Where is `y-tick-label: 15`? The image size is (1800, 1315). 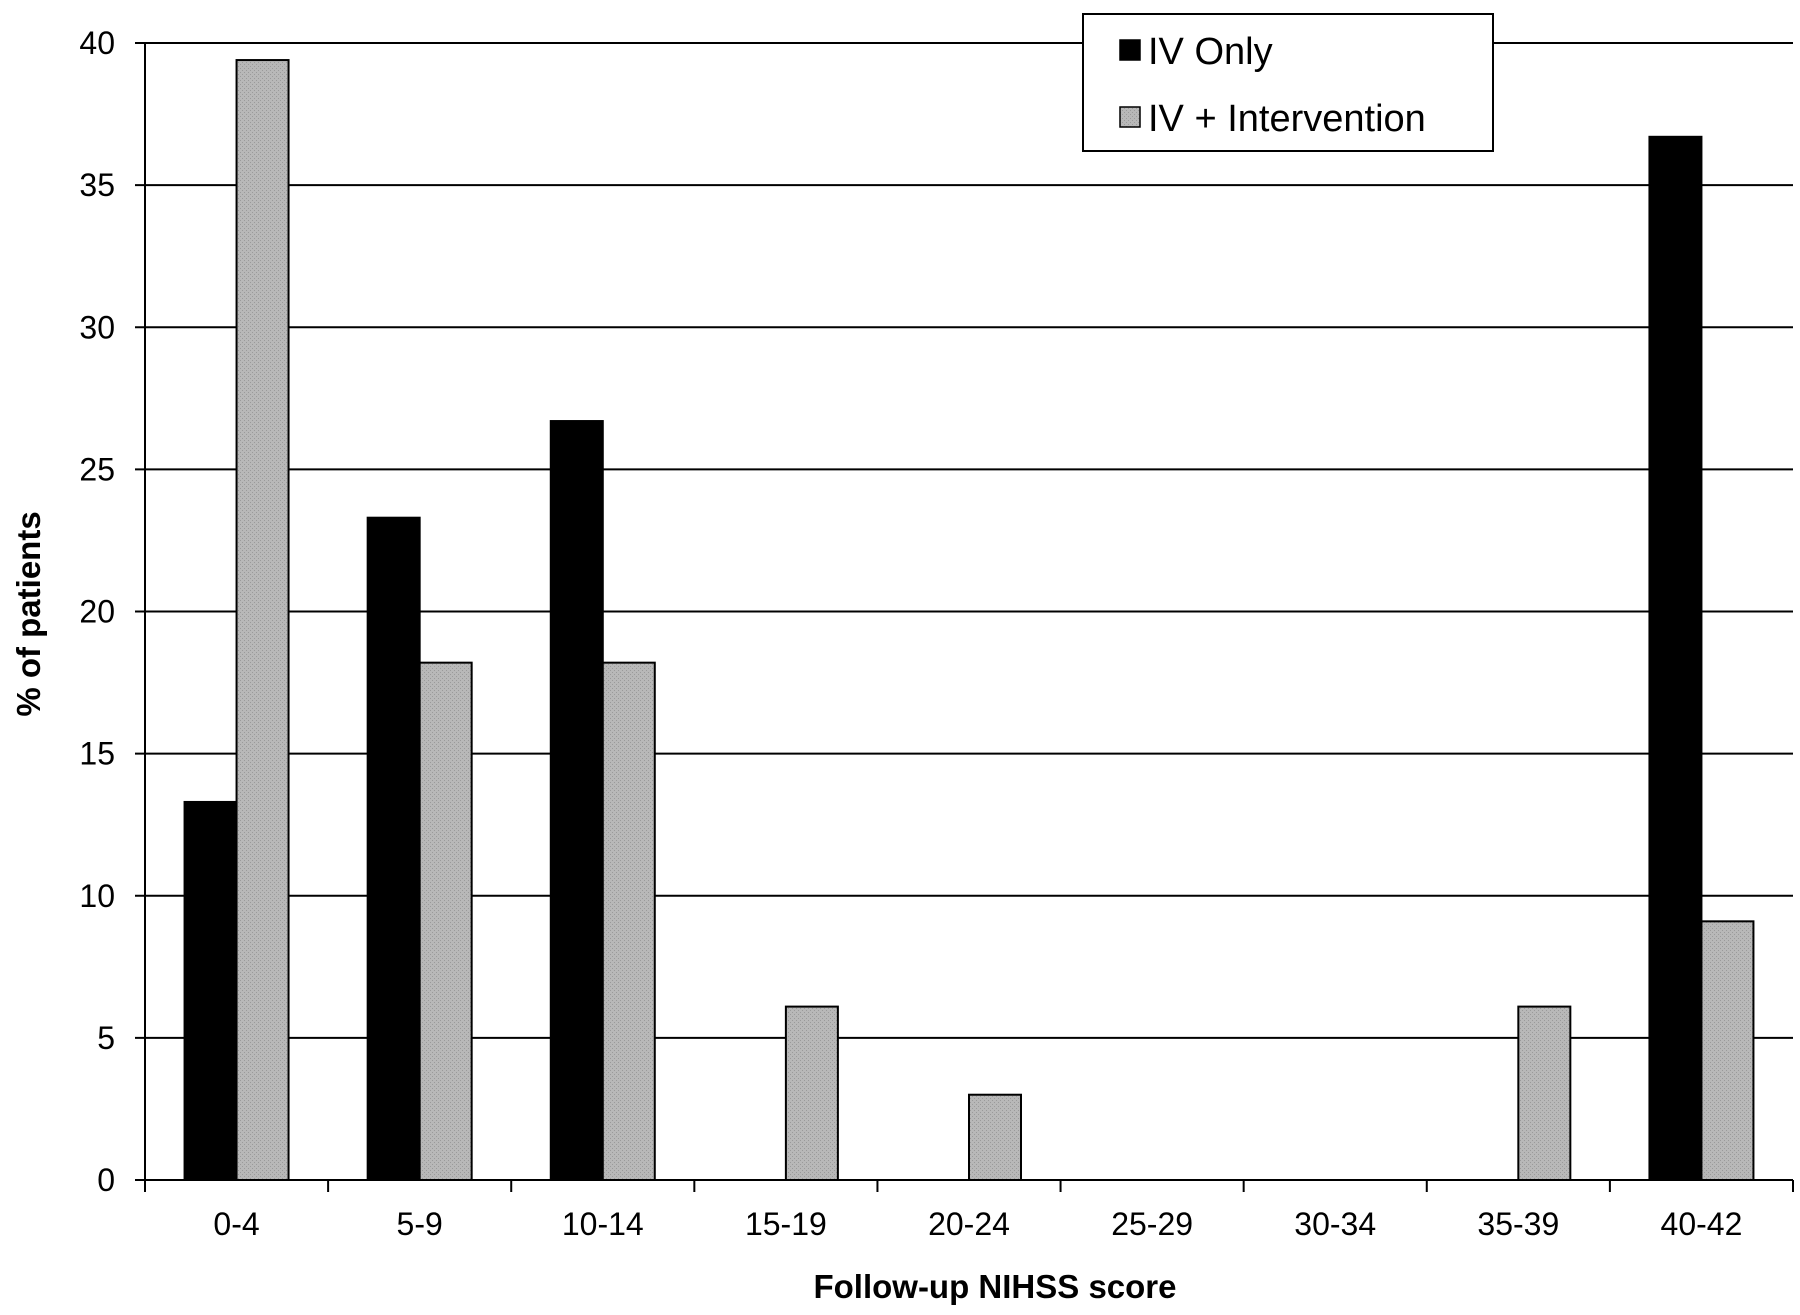 y-tick-label: 15 is located at coordinates (97, 754).